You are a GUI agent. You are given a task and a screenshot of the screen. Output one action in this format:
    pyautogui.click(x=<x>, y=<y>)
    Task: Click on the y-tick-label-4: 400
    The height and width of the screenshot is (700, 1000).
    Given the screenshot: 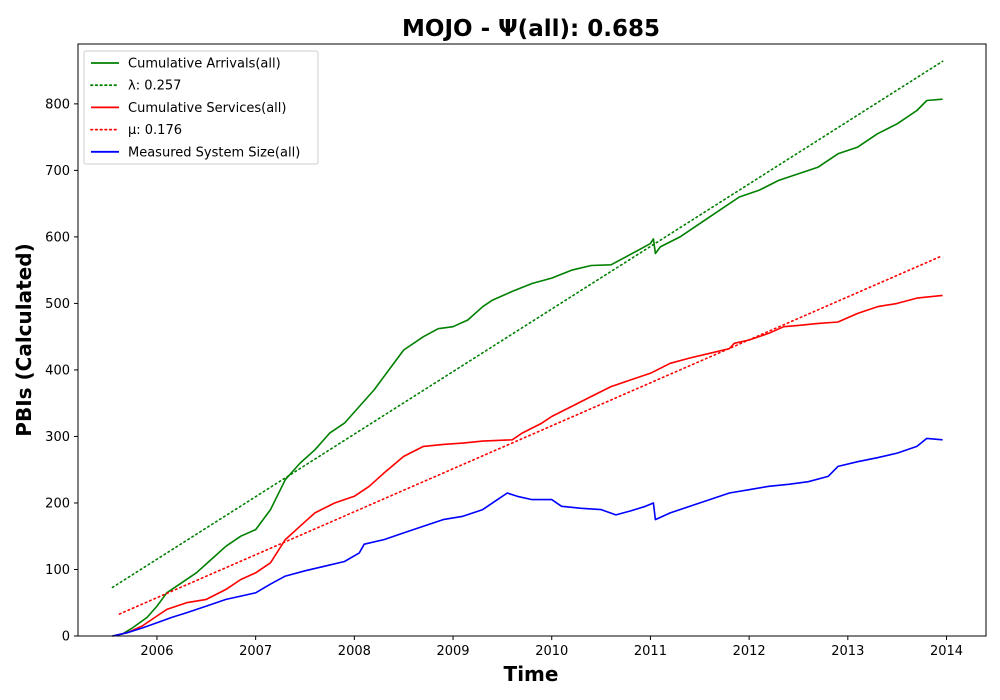 What is the action you would take?
    pyautogui.click(x=57, y=370)
    